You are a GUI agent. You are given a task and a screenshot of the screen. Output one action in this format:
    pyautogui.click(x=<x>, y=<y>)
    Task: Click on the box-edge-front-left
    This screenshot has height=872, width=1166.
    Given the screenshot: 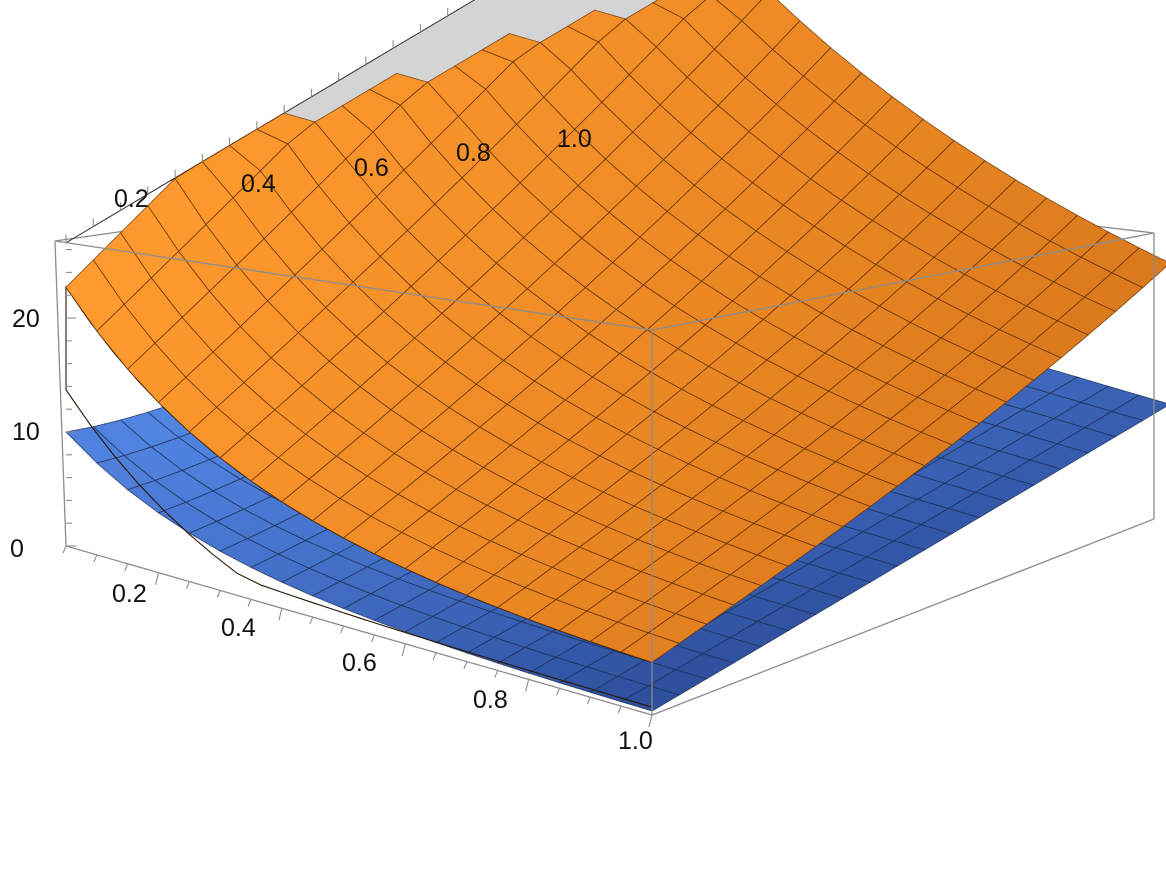 What is the action you would take?
    pyautogui.click(x=359, y=630)
    